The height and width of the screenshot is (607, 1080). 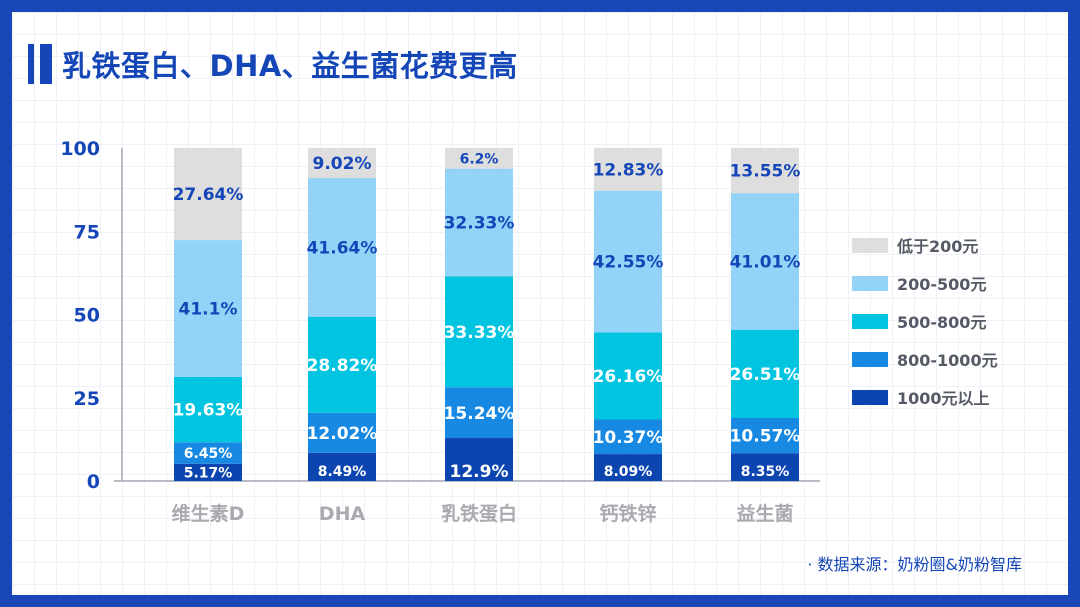 I want to click on title-accent-bar, so click(x=31, y=64).